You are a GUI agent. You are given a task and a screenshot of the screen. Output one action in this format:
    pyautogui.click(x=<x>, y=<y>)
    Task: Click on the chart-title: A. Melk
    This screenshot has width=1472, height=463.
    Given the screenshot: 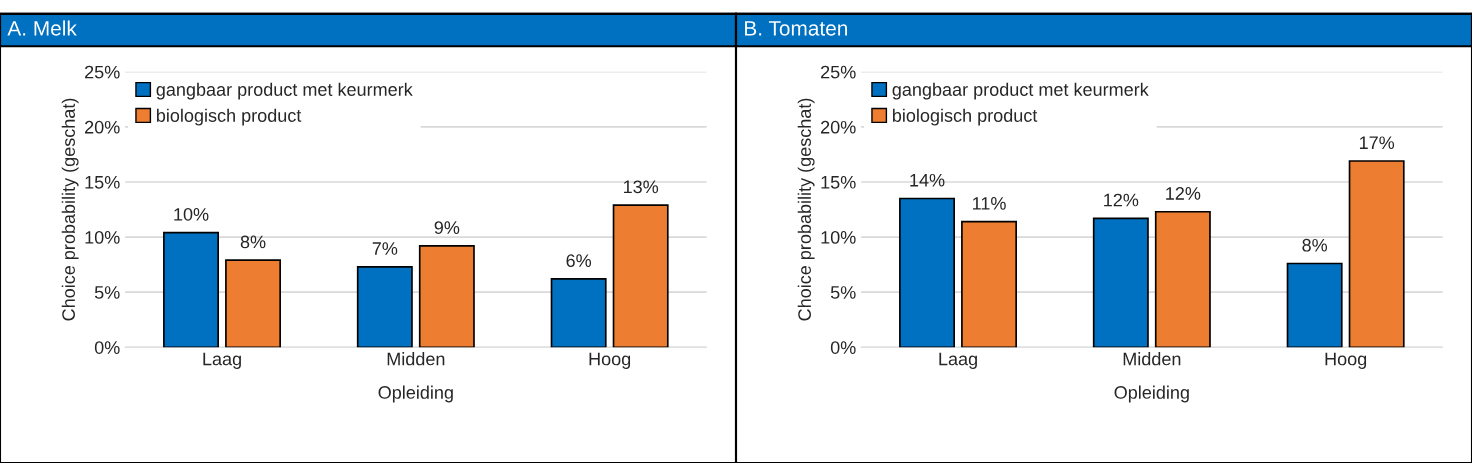 What is the action you would take?
    pyautogui.click(x=42, y=28)
    